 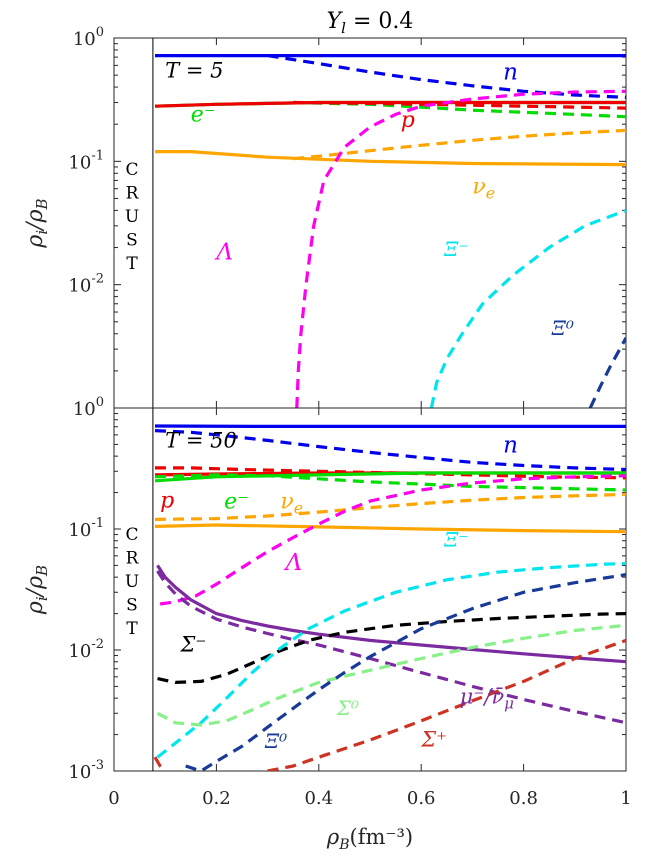 I want to click on x-tick-label: 0.4, so click(x=318, y=798).